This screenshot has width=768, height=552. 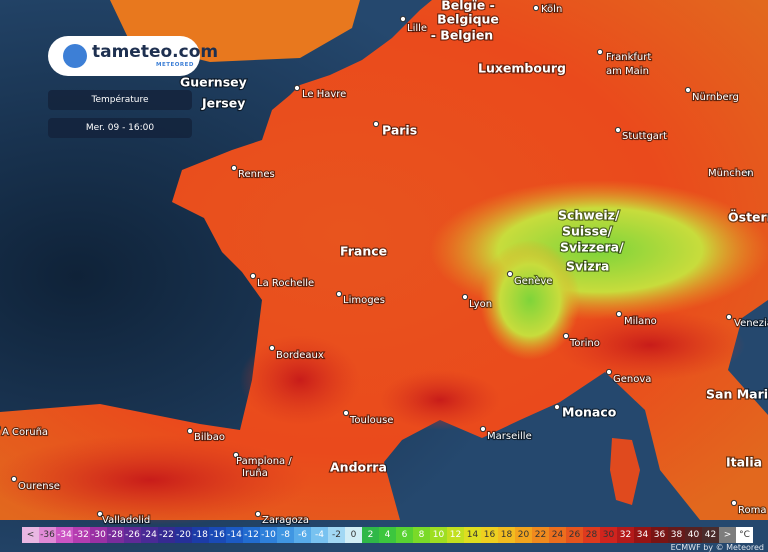 I want to click on legend-item: 14, so click(x=472, y=535).